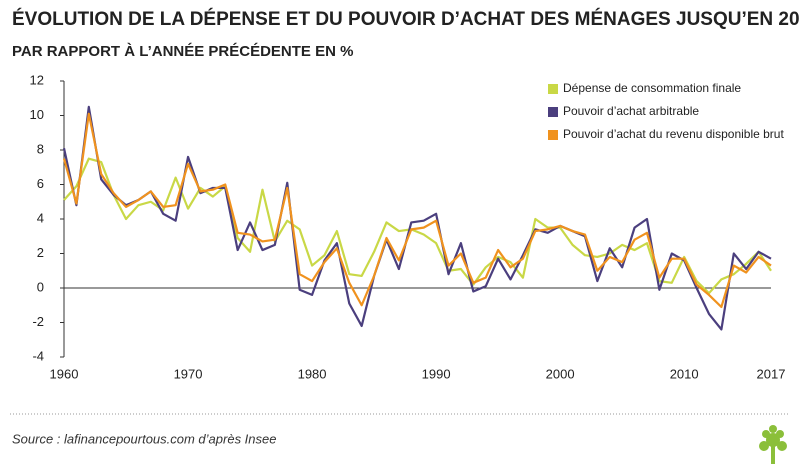 The width and height of the screenshot is (800, 467). What do you see at coordinates (652, 88) in the screenshot?
I see `legend-label: Dépense de consommation finale` at bounding box center [652, 88].